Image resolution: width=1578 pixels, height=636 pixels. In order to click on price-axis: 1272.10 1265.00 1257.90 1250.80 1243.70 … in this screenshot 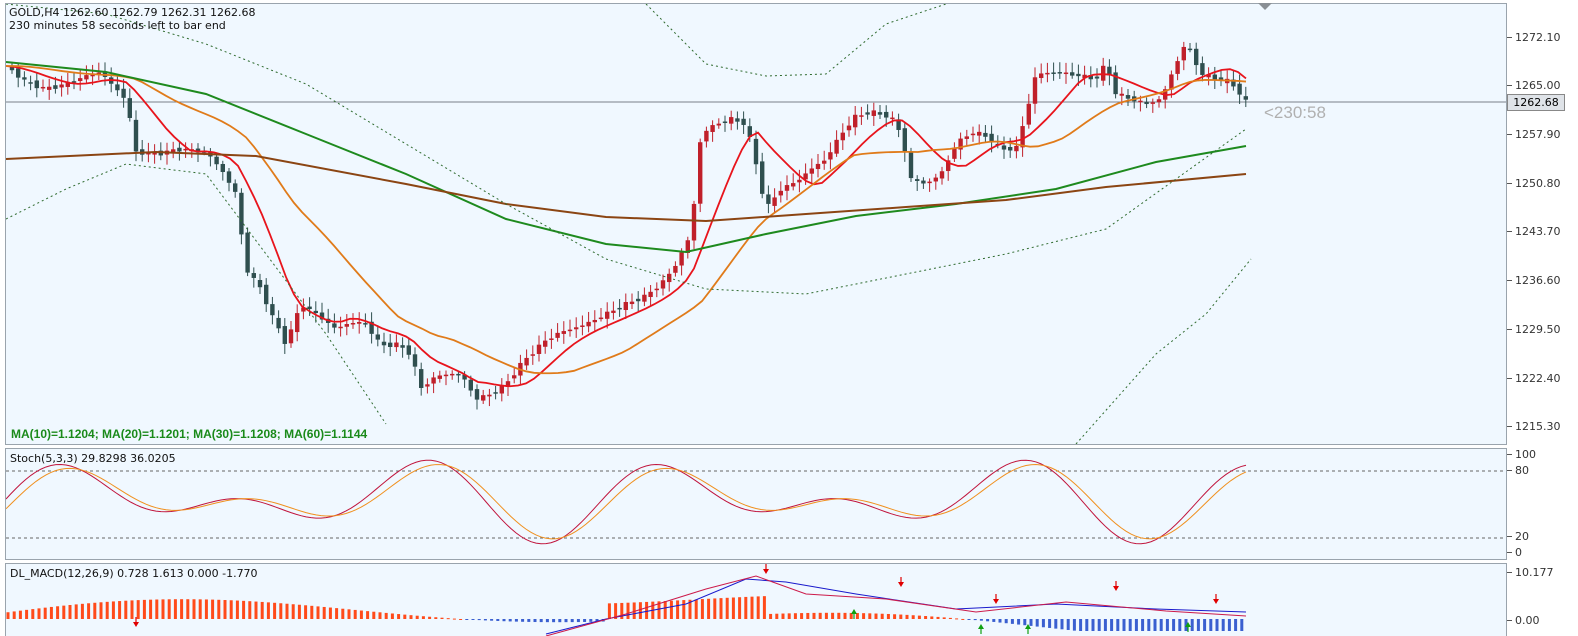, I will do `click(1542, 224)`.